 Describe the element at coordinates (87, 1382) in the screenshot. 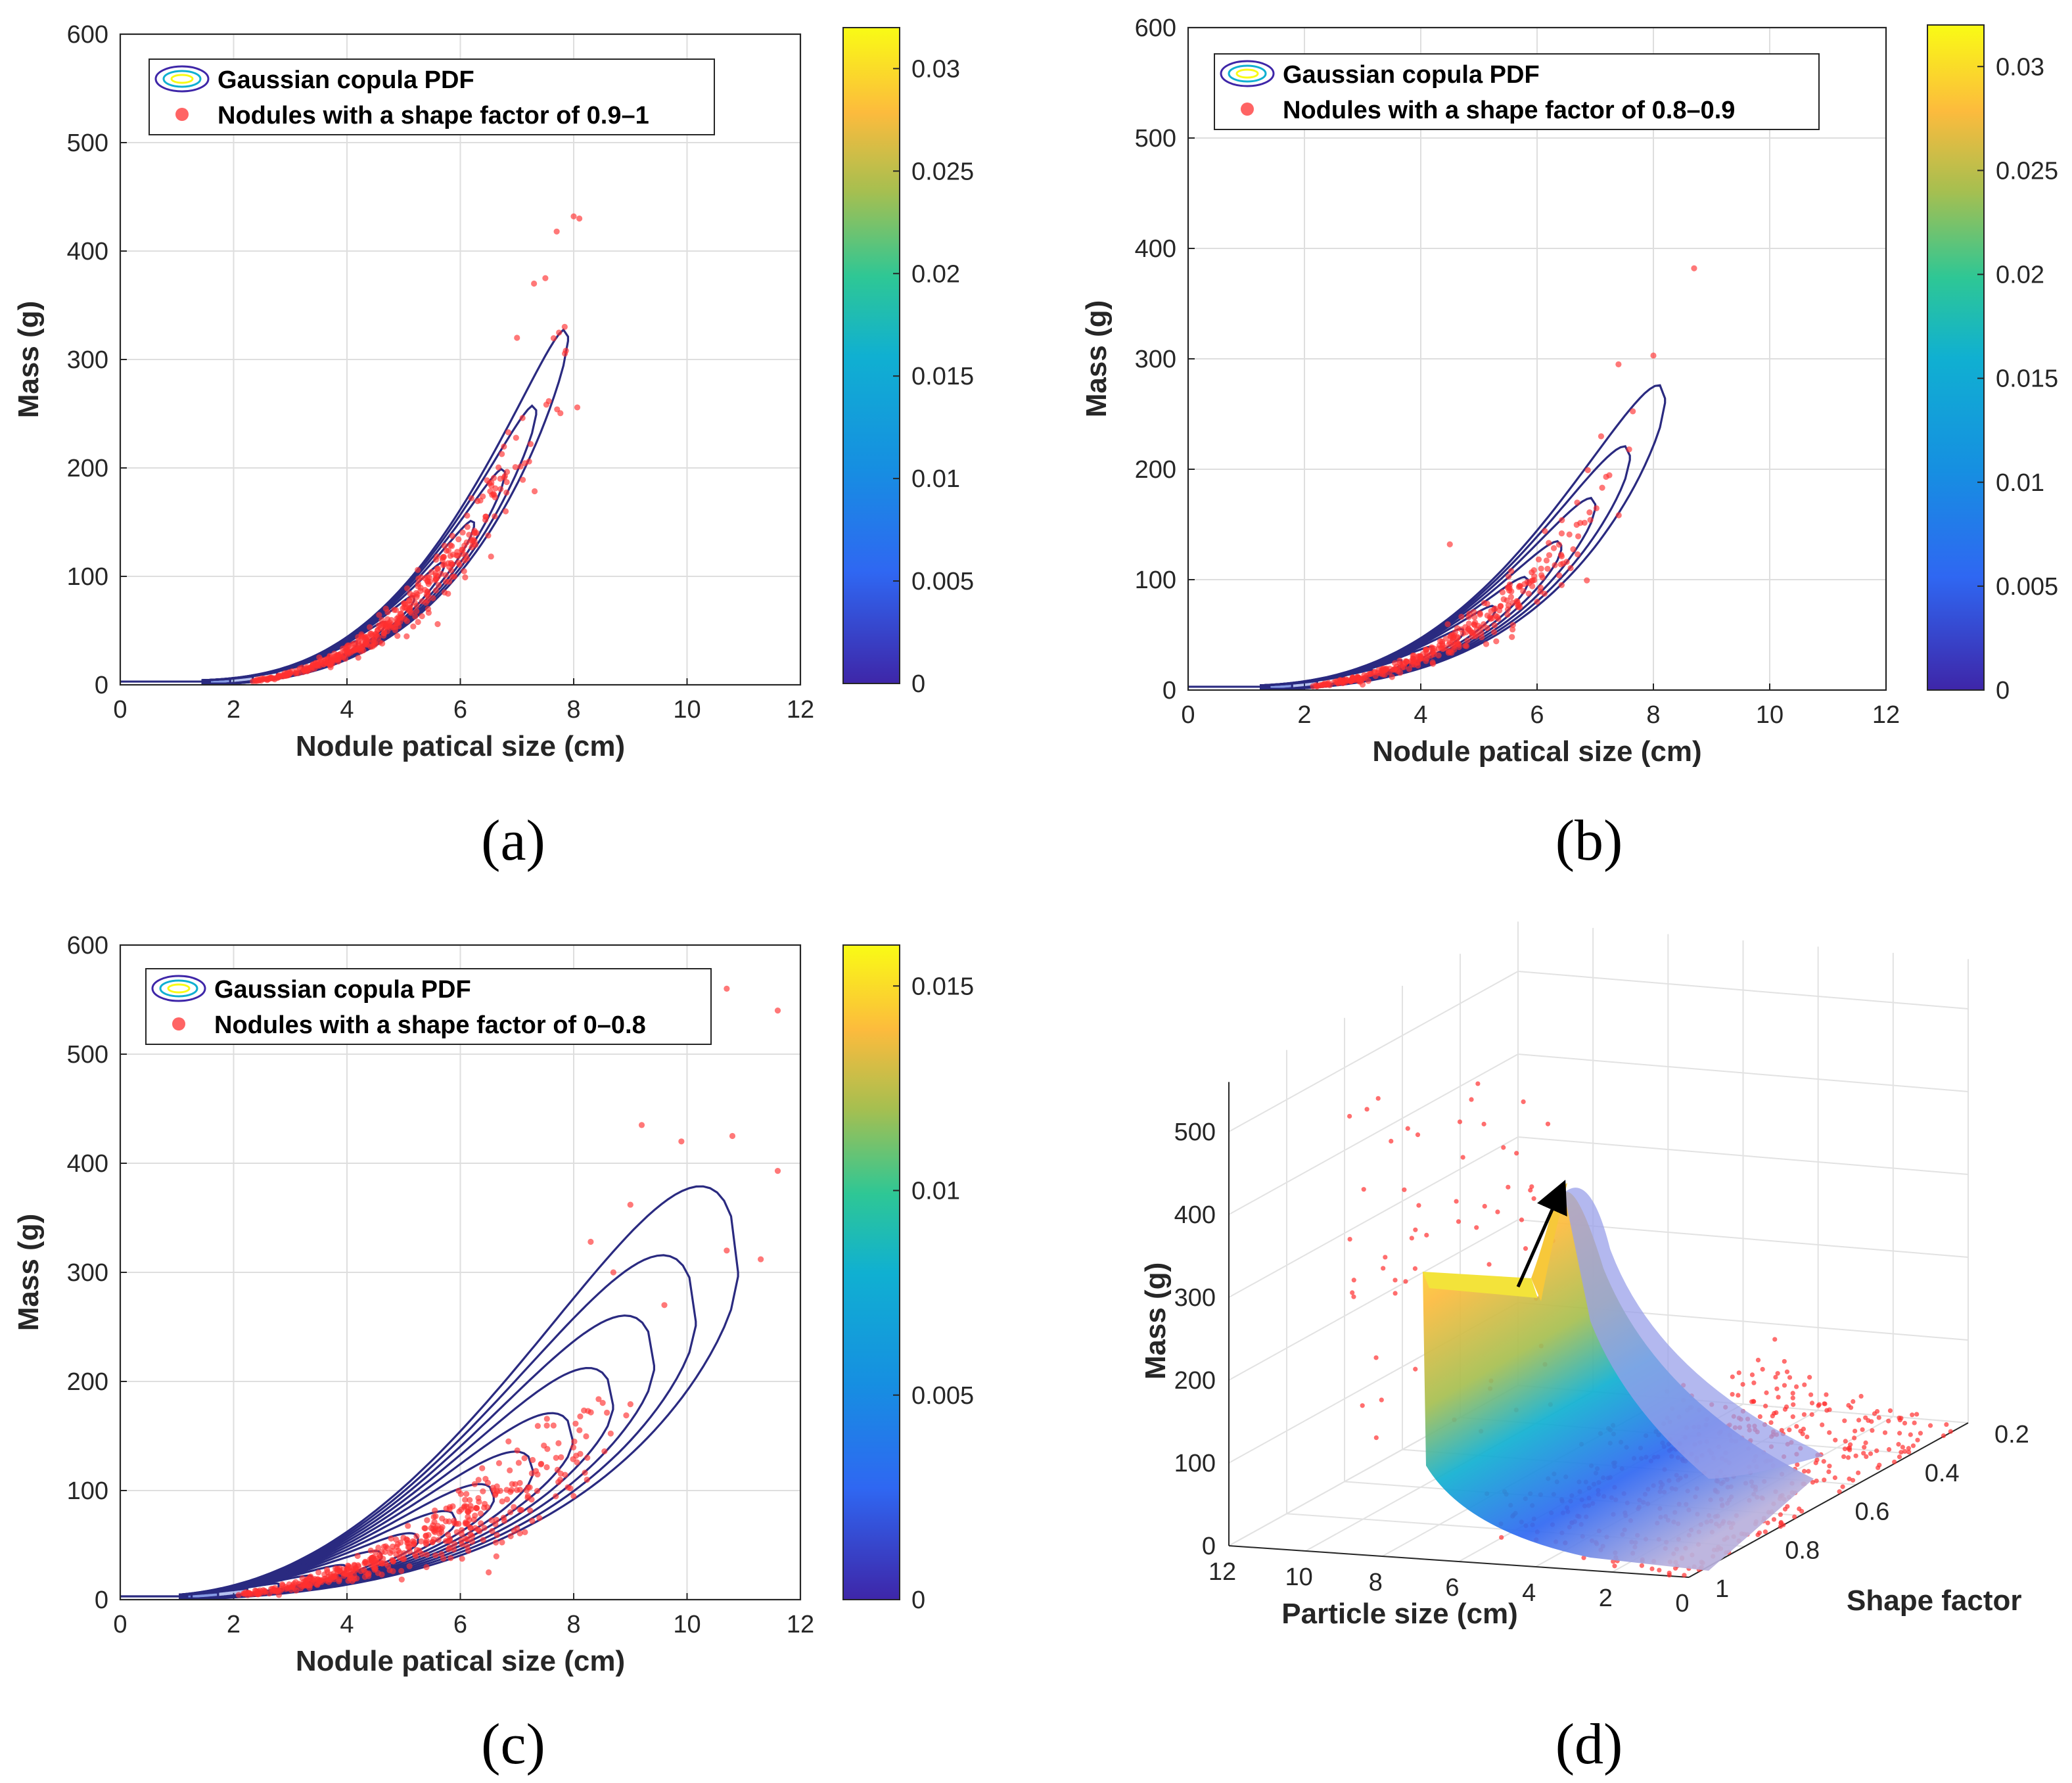

I see `y-tick-label: 200` at that location.